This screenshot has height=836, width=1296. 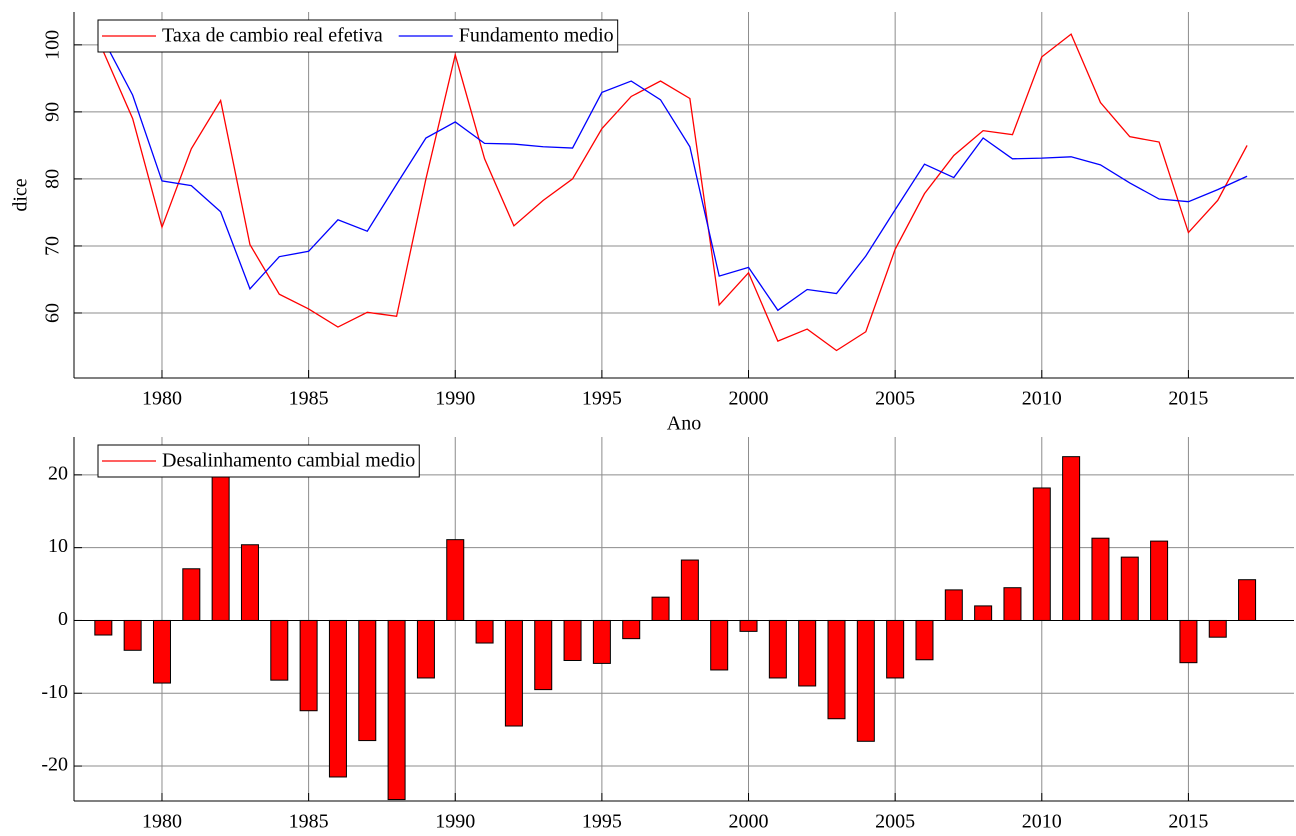 I want to click on legend, so click(x=358, y=36).